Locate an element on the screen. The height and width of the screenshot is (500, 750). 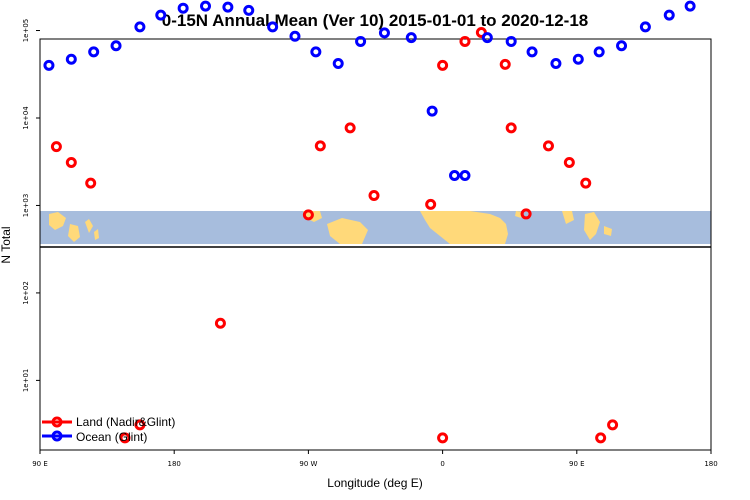
y-axis-label: N Total is located at coordinates (6, 244).